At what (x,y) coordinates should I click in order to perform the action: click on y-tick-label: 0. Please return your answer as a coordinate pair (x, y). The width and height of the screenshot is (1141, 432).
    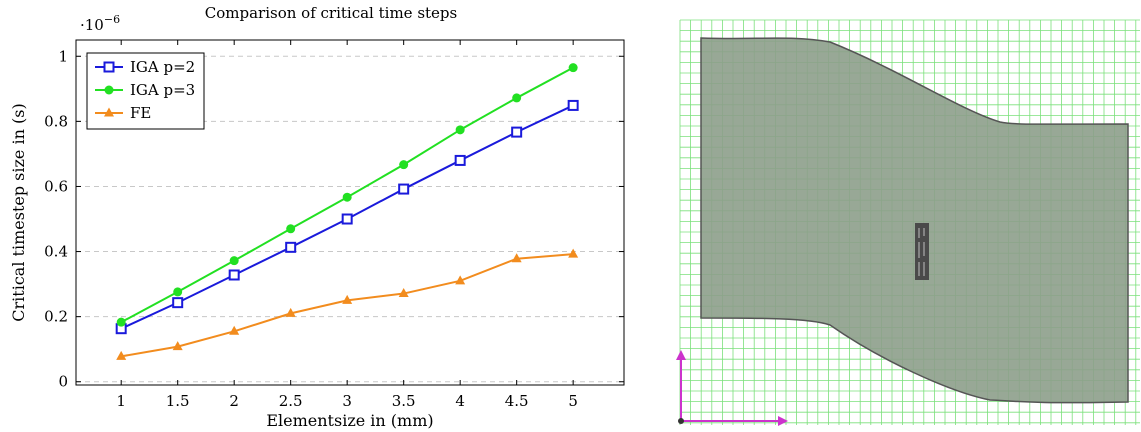
    Looking at the image, I should click on (63, 382).